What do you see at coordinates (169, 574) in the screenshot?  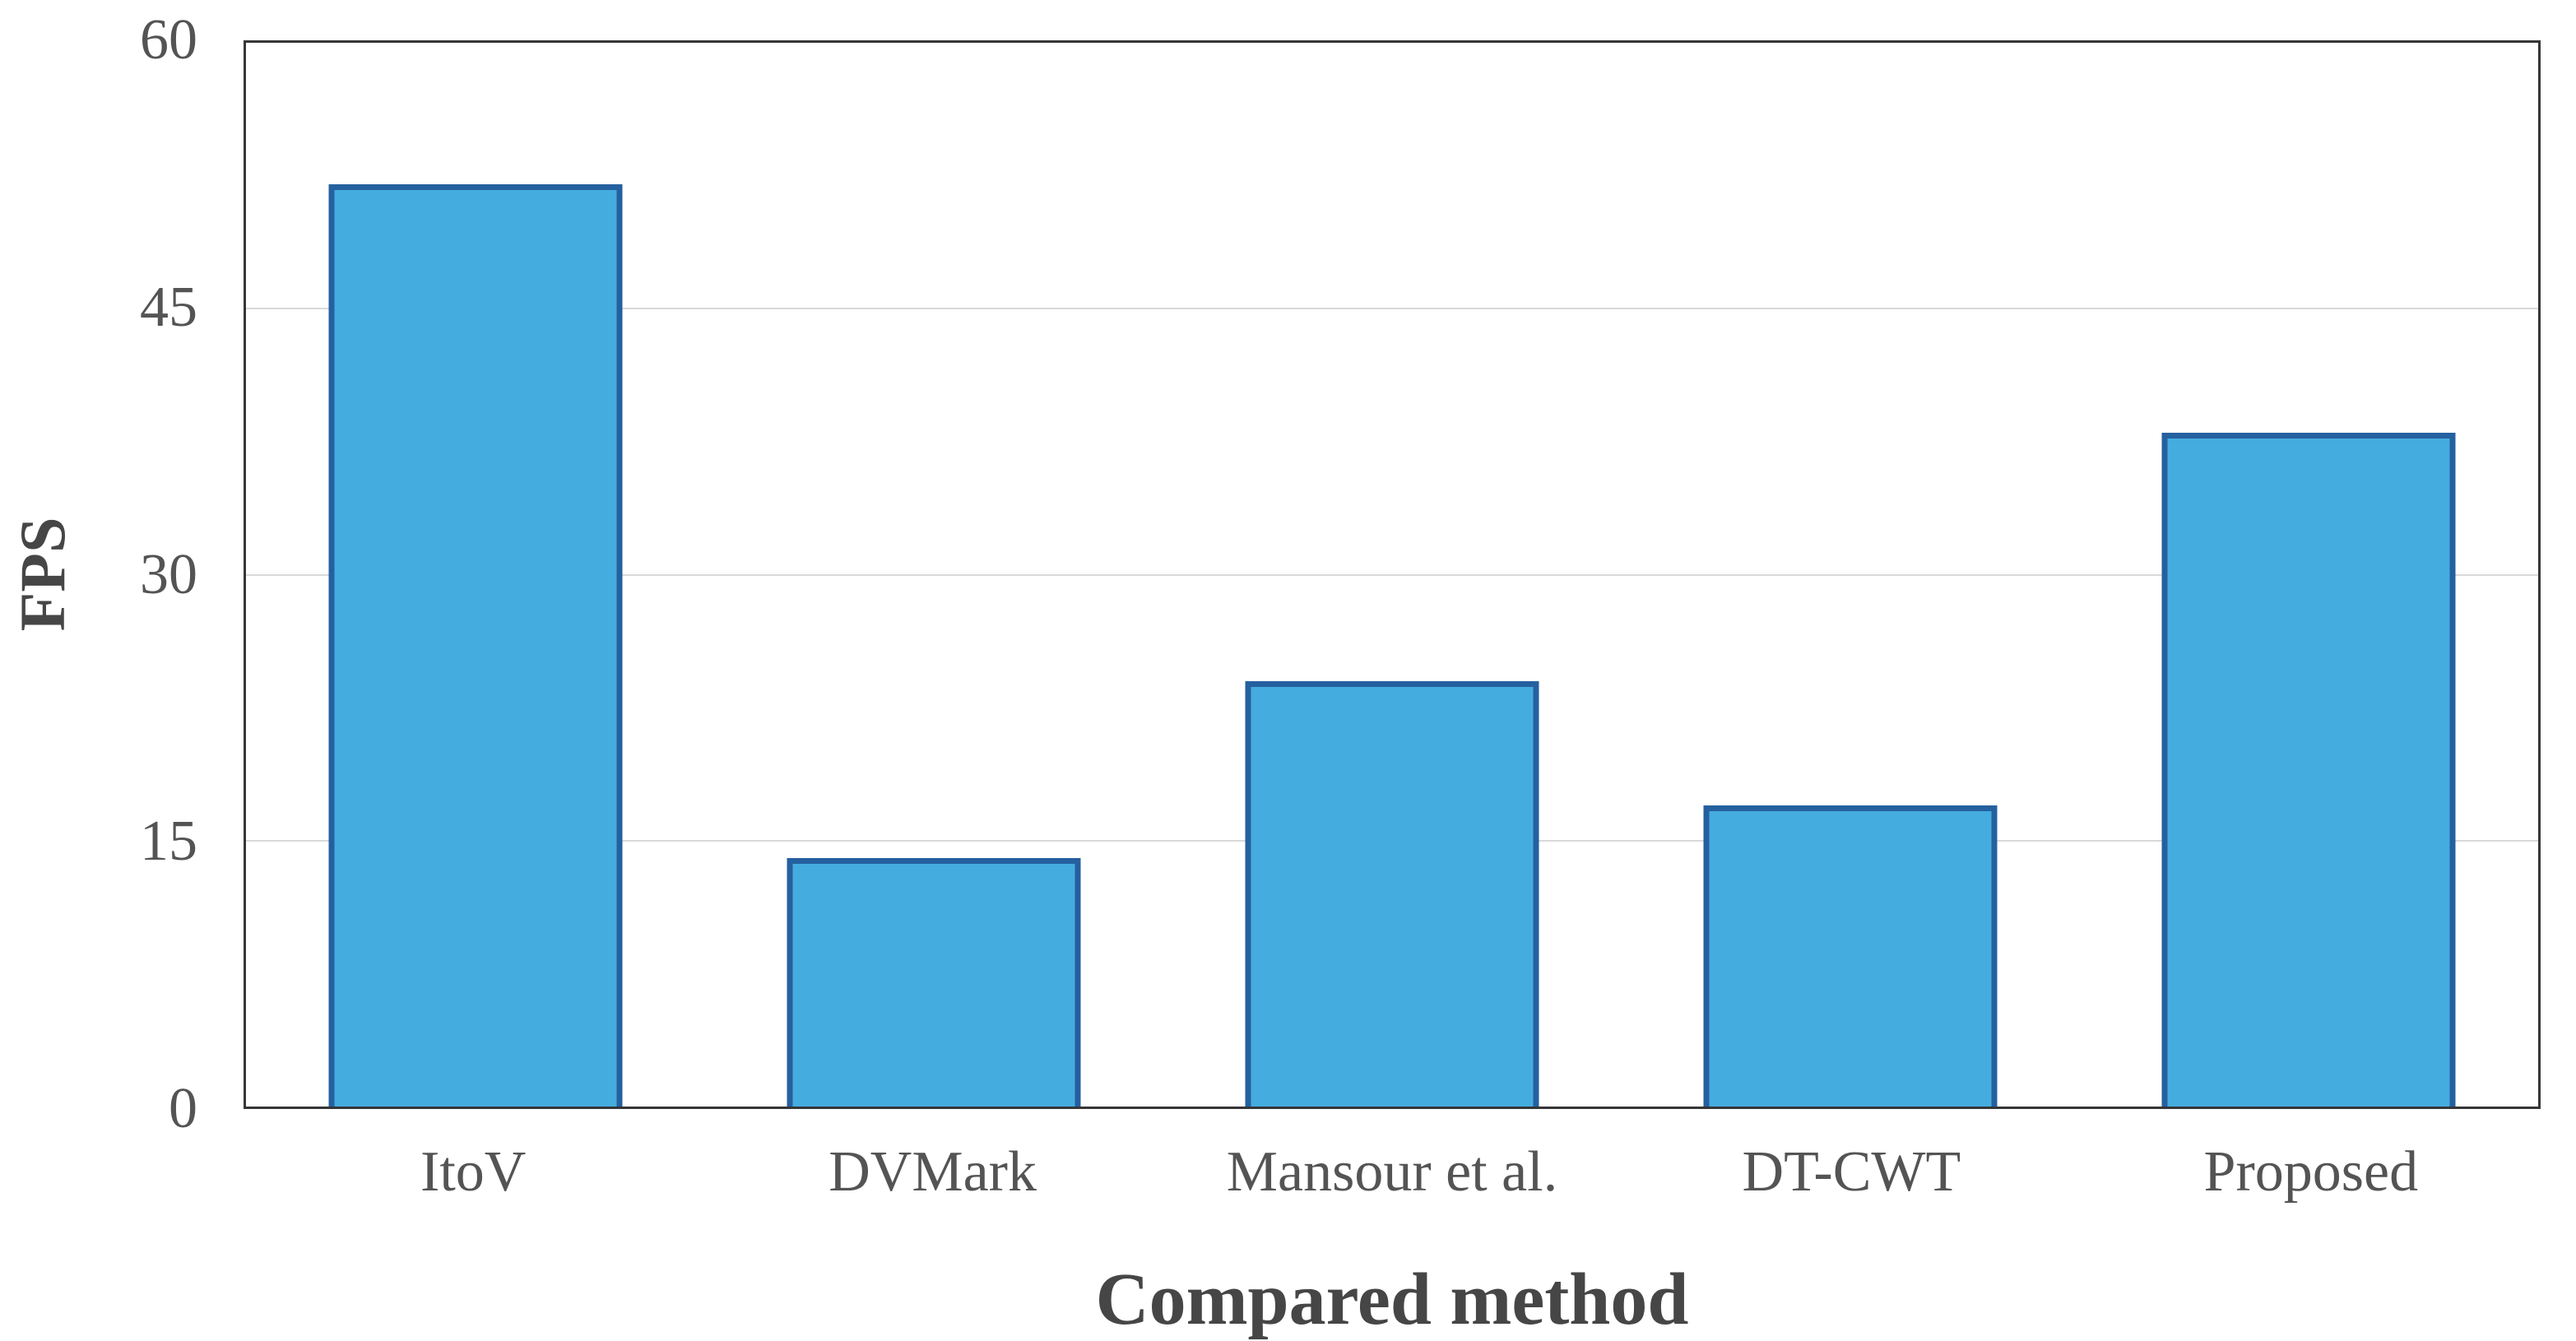 I see `y-tick-label-30: 30` at bounding box center [169, 574].